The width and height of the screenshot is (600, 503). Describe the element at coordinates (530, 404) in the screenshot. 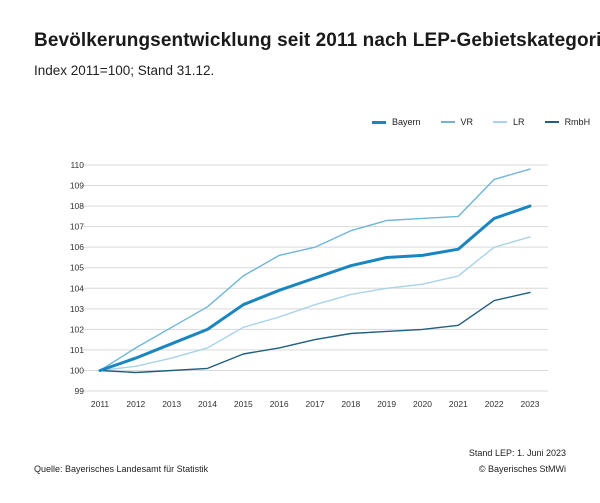

I see `x-tick-label: 2023` at that location.